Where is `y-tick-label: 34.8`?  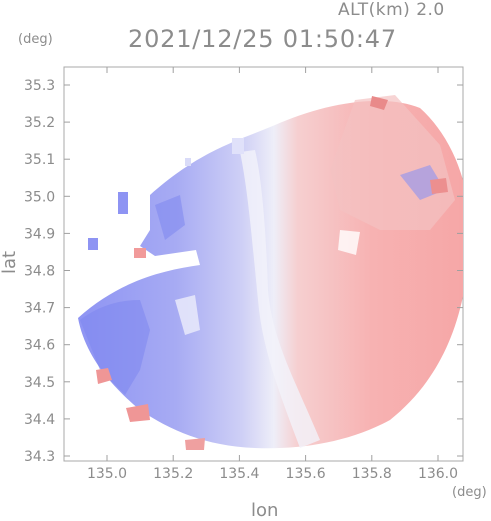
y-tick-label: 34.8 is located at coordinates (39, 272).